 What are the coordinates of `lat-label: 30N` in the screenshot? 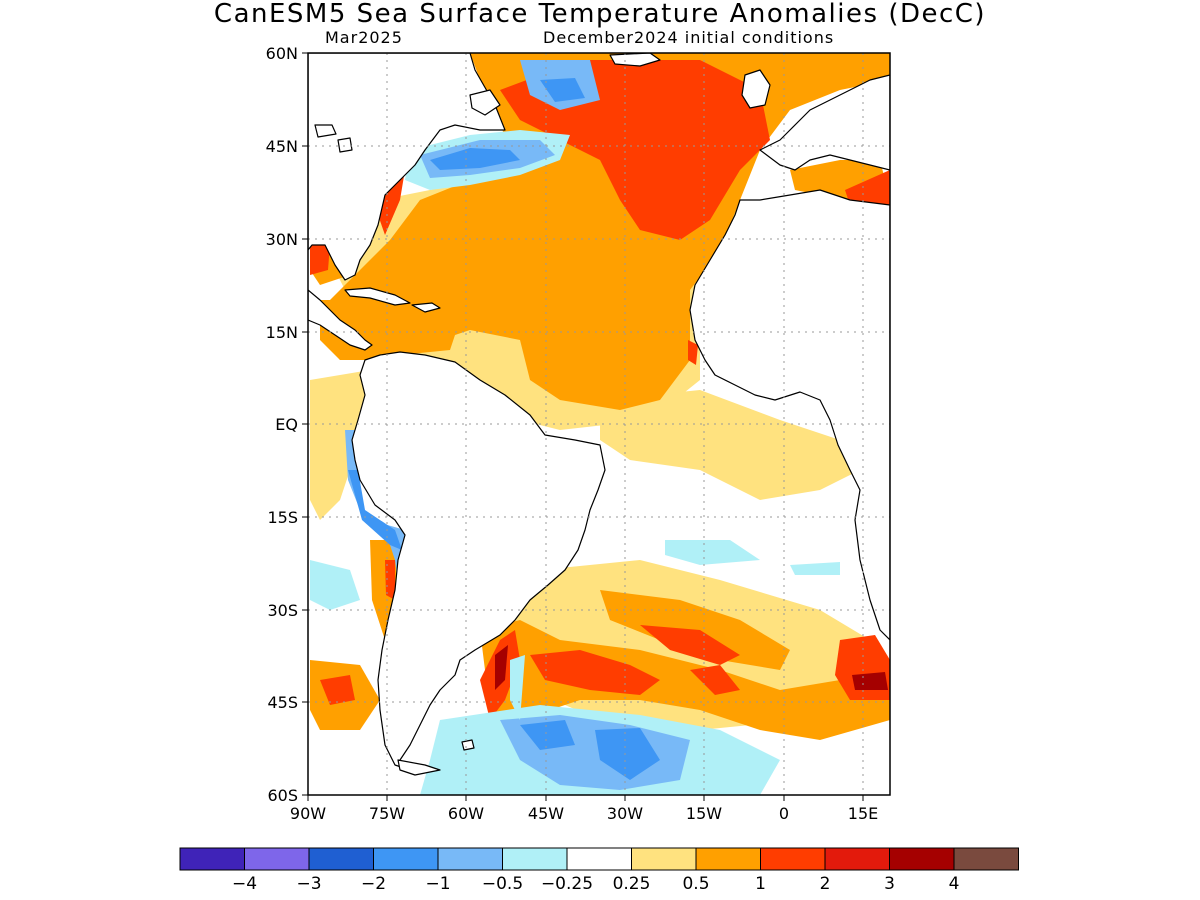 It's located at (282, 239).